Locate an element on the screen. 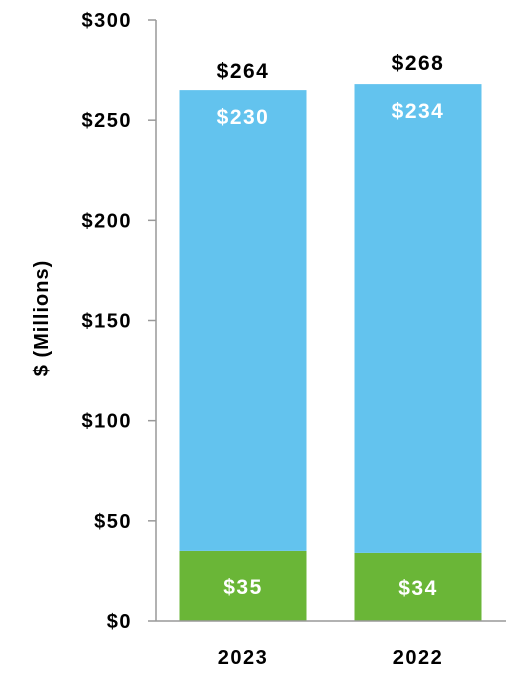 Image resolution: width=526 pixels, height=690 pixels. segment-value-label: $35 is located at coordinates (243, 587).